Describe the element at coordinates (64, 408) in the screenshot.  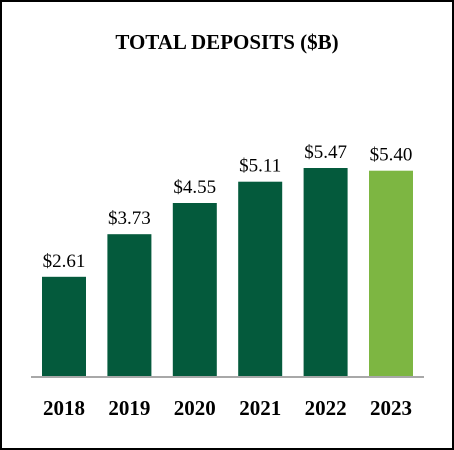
I see `x-tick-2018: 2018` at that location.